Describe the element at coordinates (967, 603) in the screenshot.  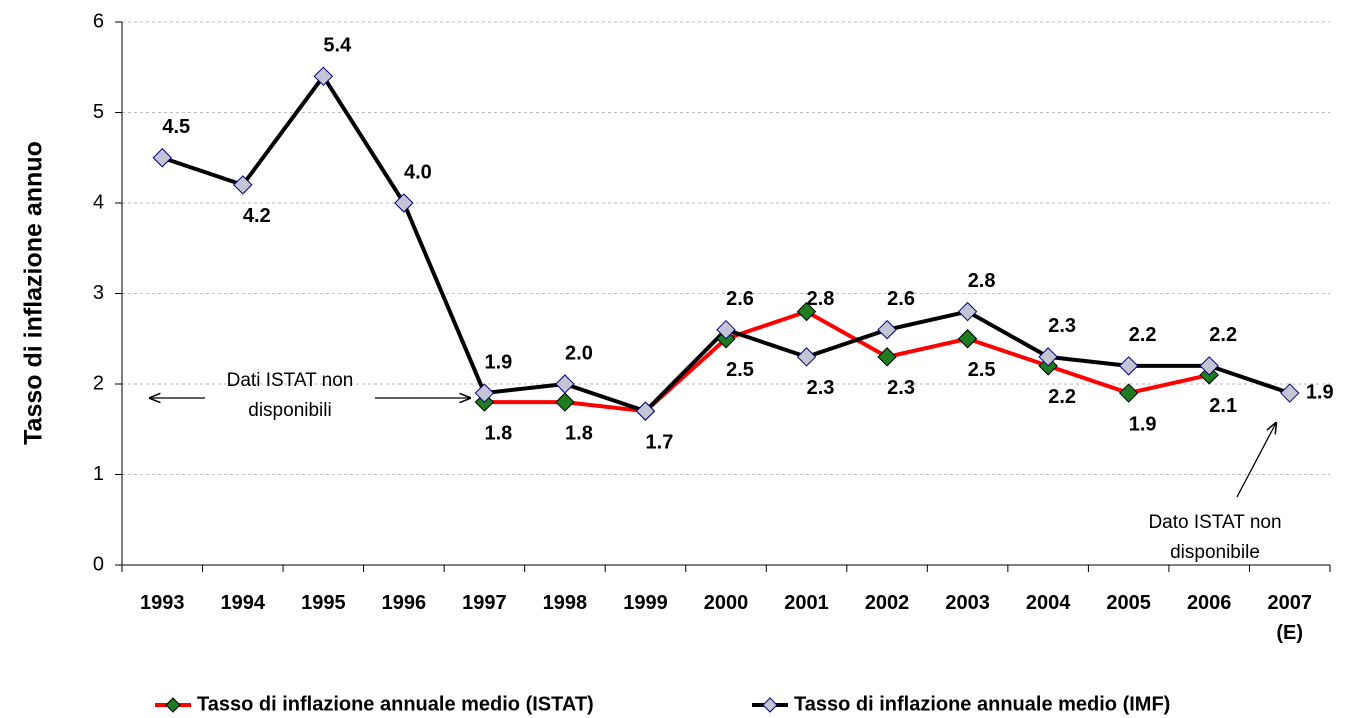
I see `x-tick-label: 2003` at that location.